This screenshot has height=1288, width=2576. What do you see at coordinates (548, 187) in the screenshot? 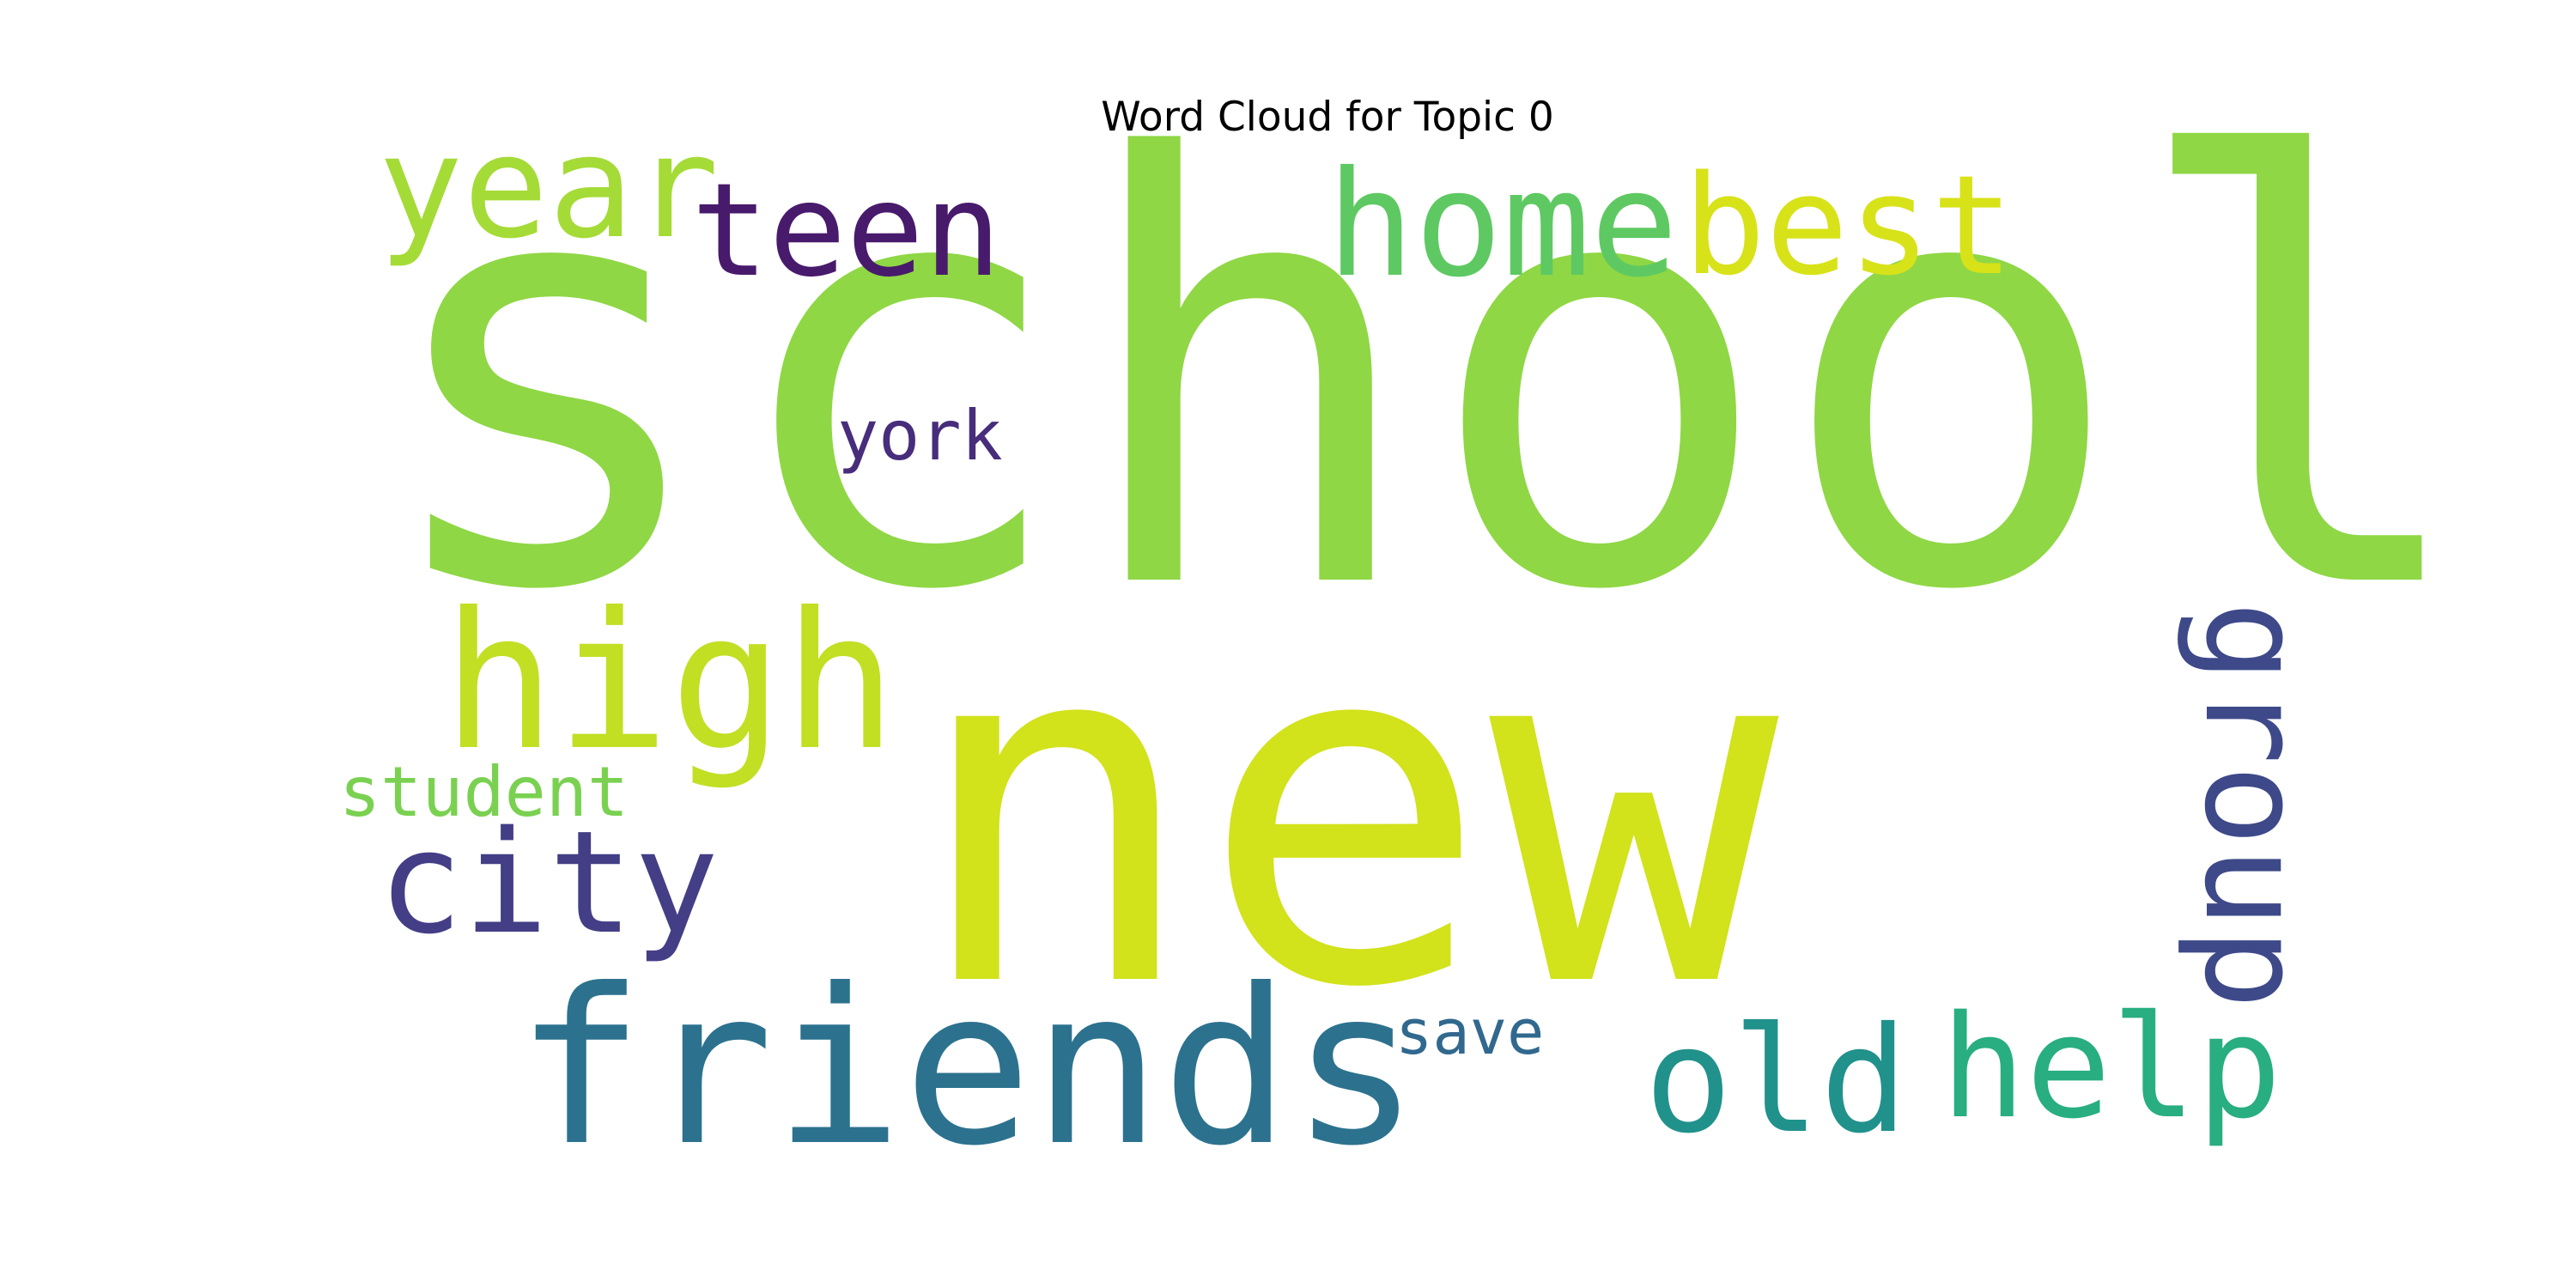
I see `word-year: year` at bounding box center [548, 187].